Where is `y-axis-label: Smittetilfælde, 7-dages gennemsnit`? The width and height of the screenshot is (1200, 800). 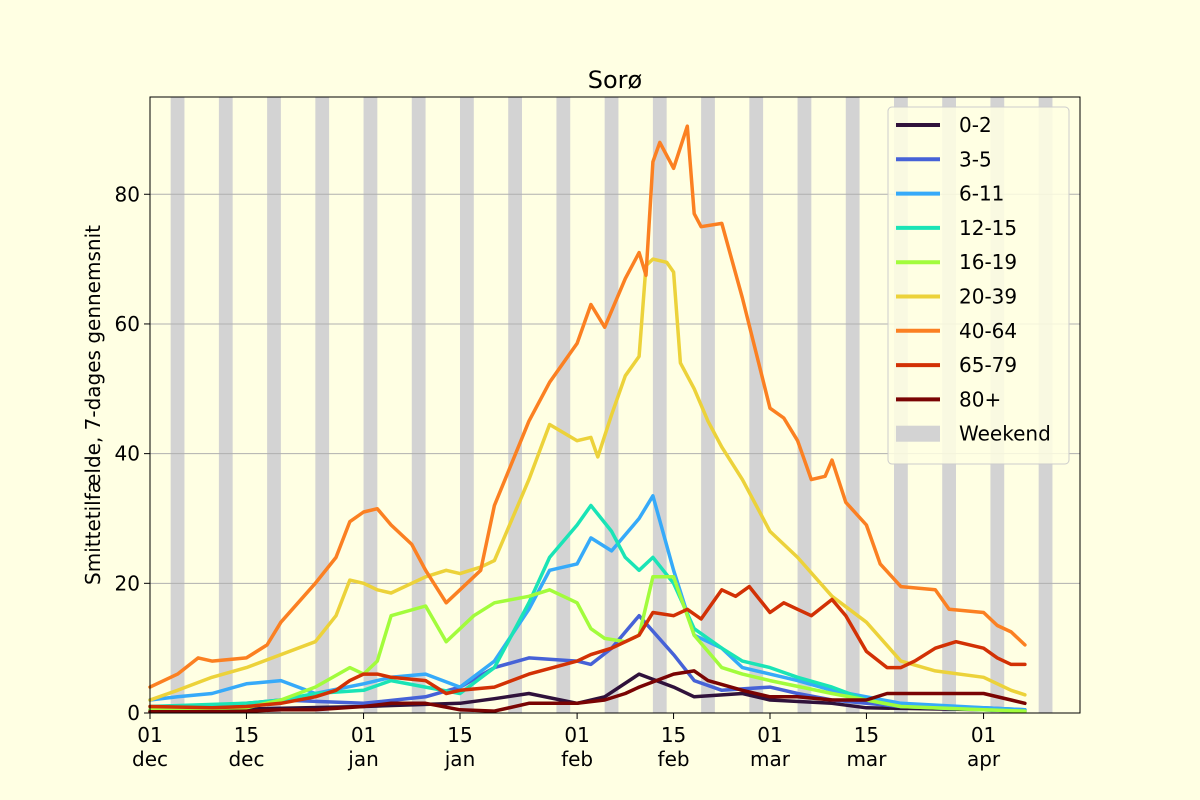
y-axis-label: Smittetilfælde, 7-dages gennemsnit is located at coordinates (93, 405).